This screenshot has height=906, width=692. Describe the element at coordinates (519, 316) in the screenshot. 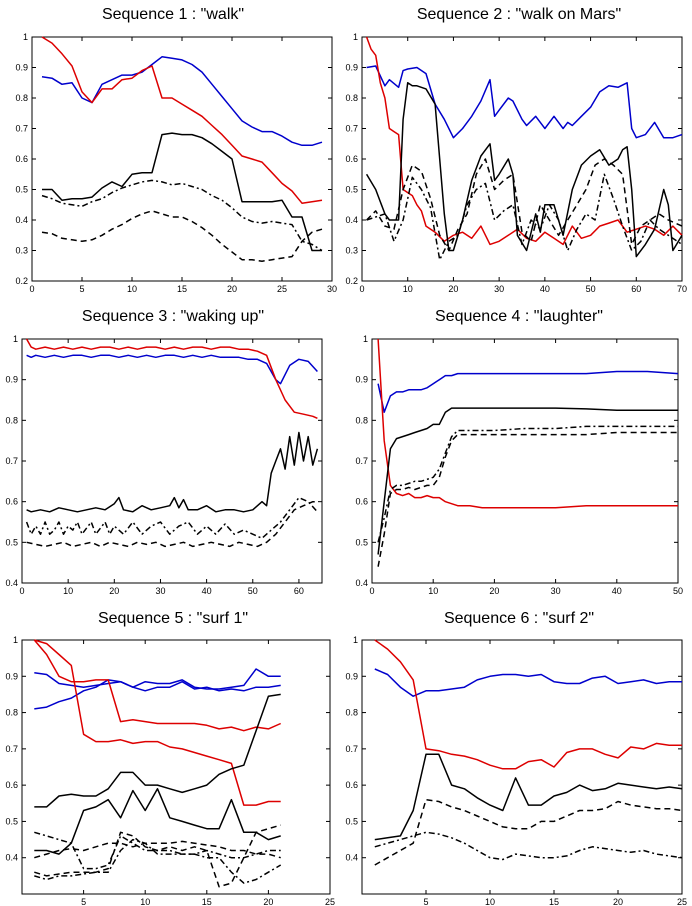

I see `chart-title: Sequence 4 : "laughter"` at that location.